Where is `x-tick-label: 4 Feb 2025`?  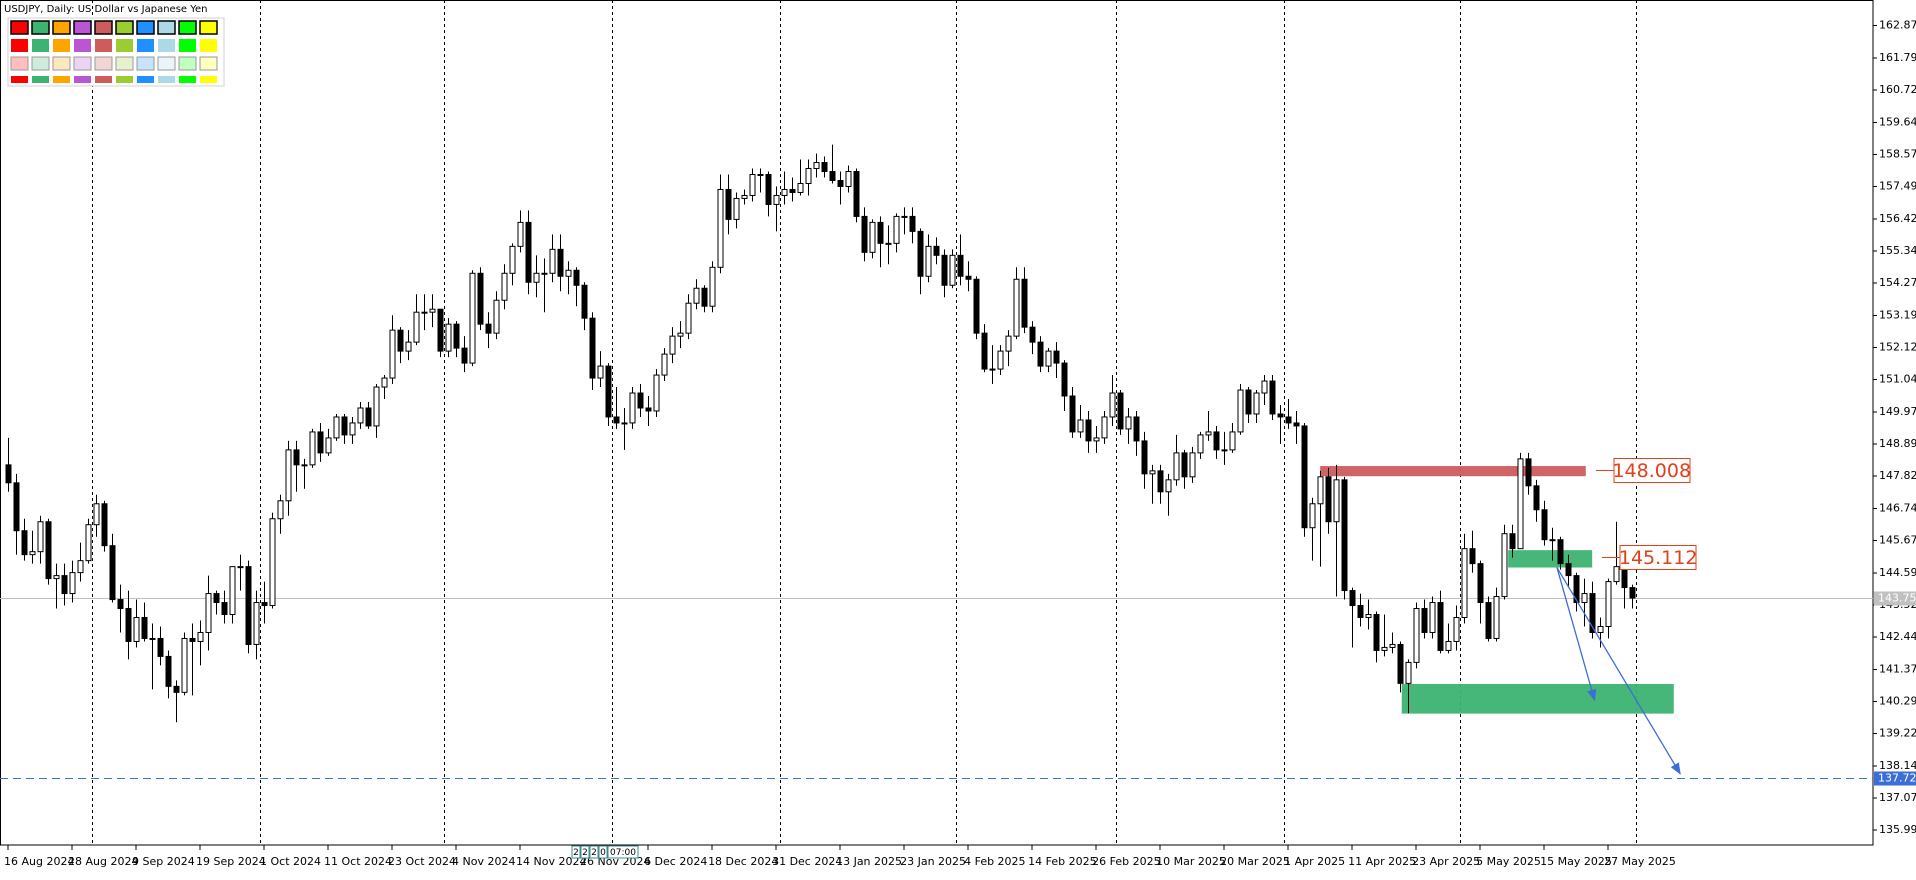
x-tick-label: 4 Feb 2025 is located at coordinates (994, 861).